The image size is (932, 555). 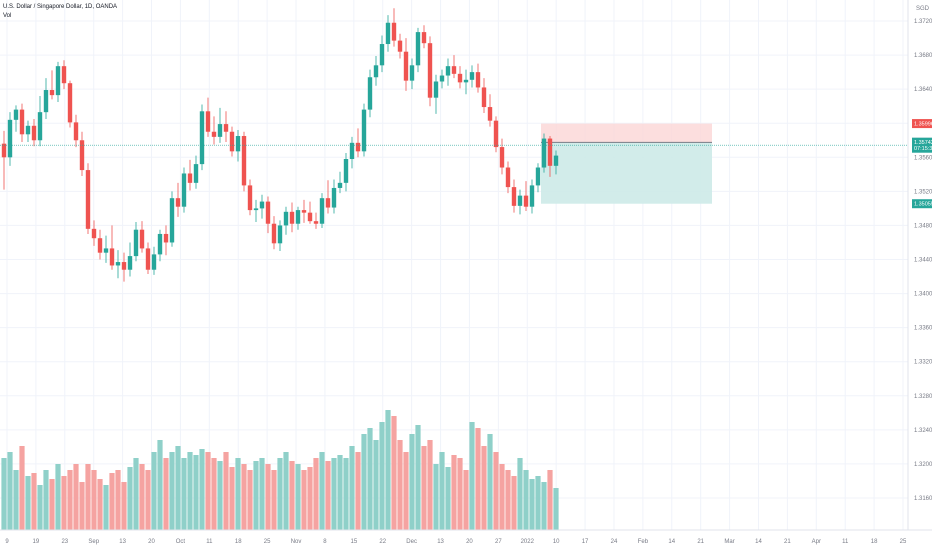 What do you see at coordinates (498, 542) in the screenshot?
I see `time-tick-label: 27` at bounding box center [498, 542].